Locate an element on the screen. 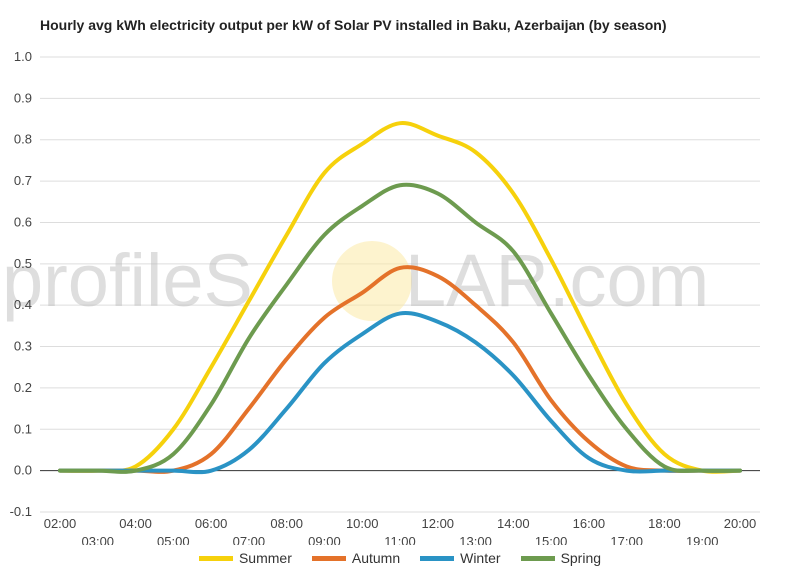 The height and width of the screenshot is (570, 800). x-tick-label: 09:00 is located at coordinates (324, 539).